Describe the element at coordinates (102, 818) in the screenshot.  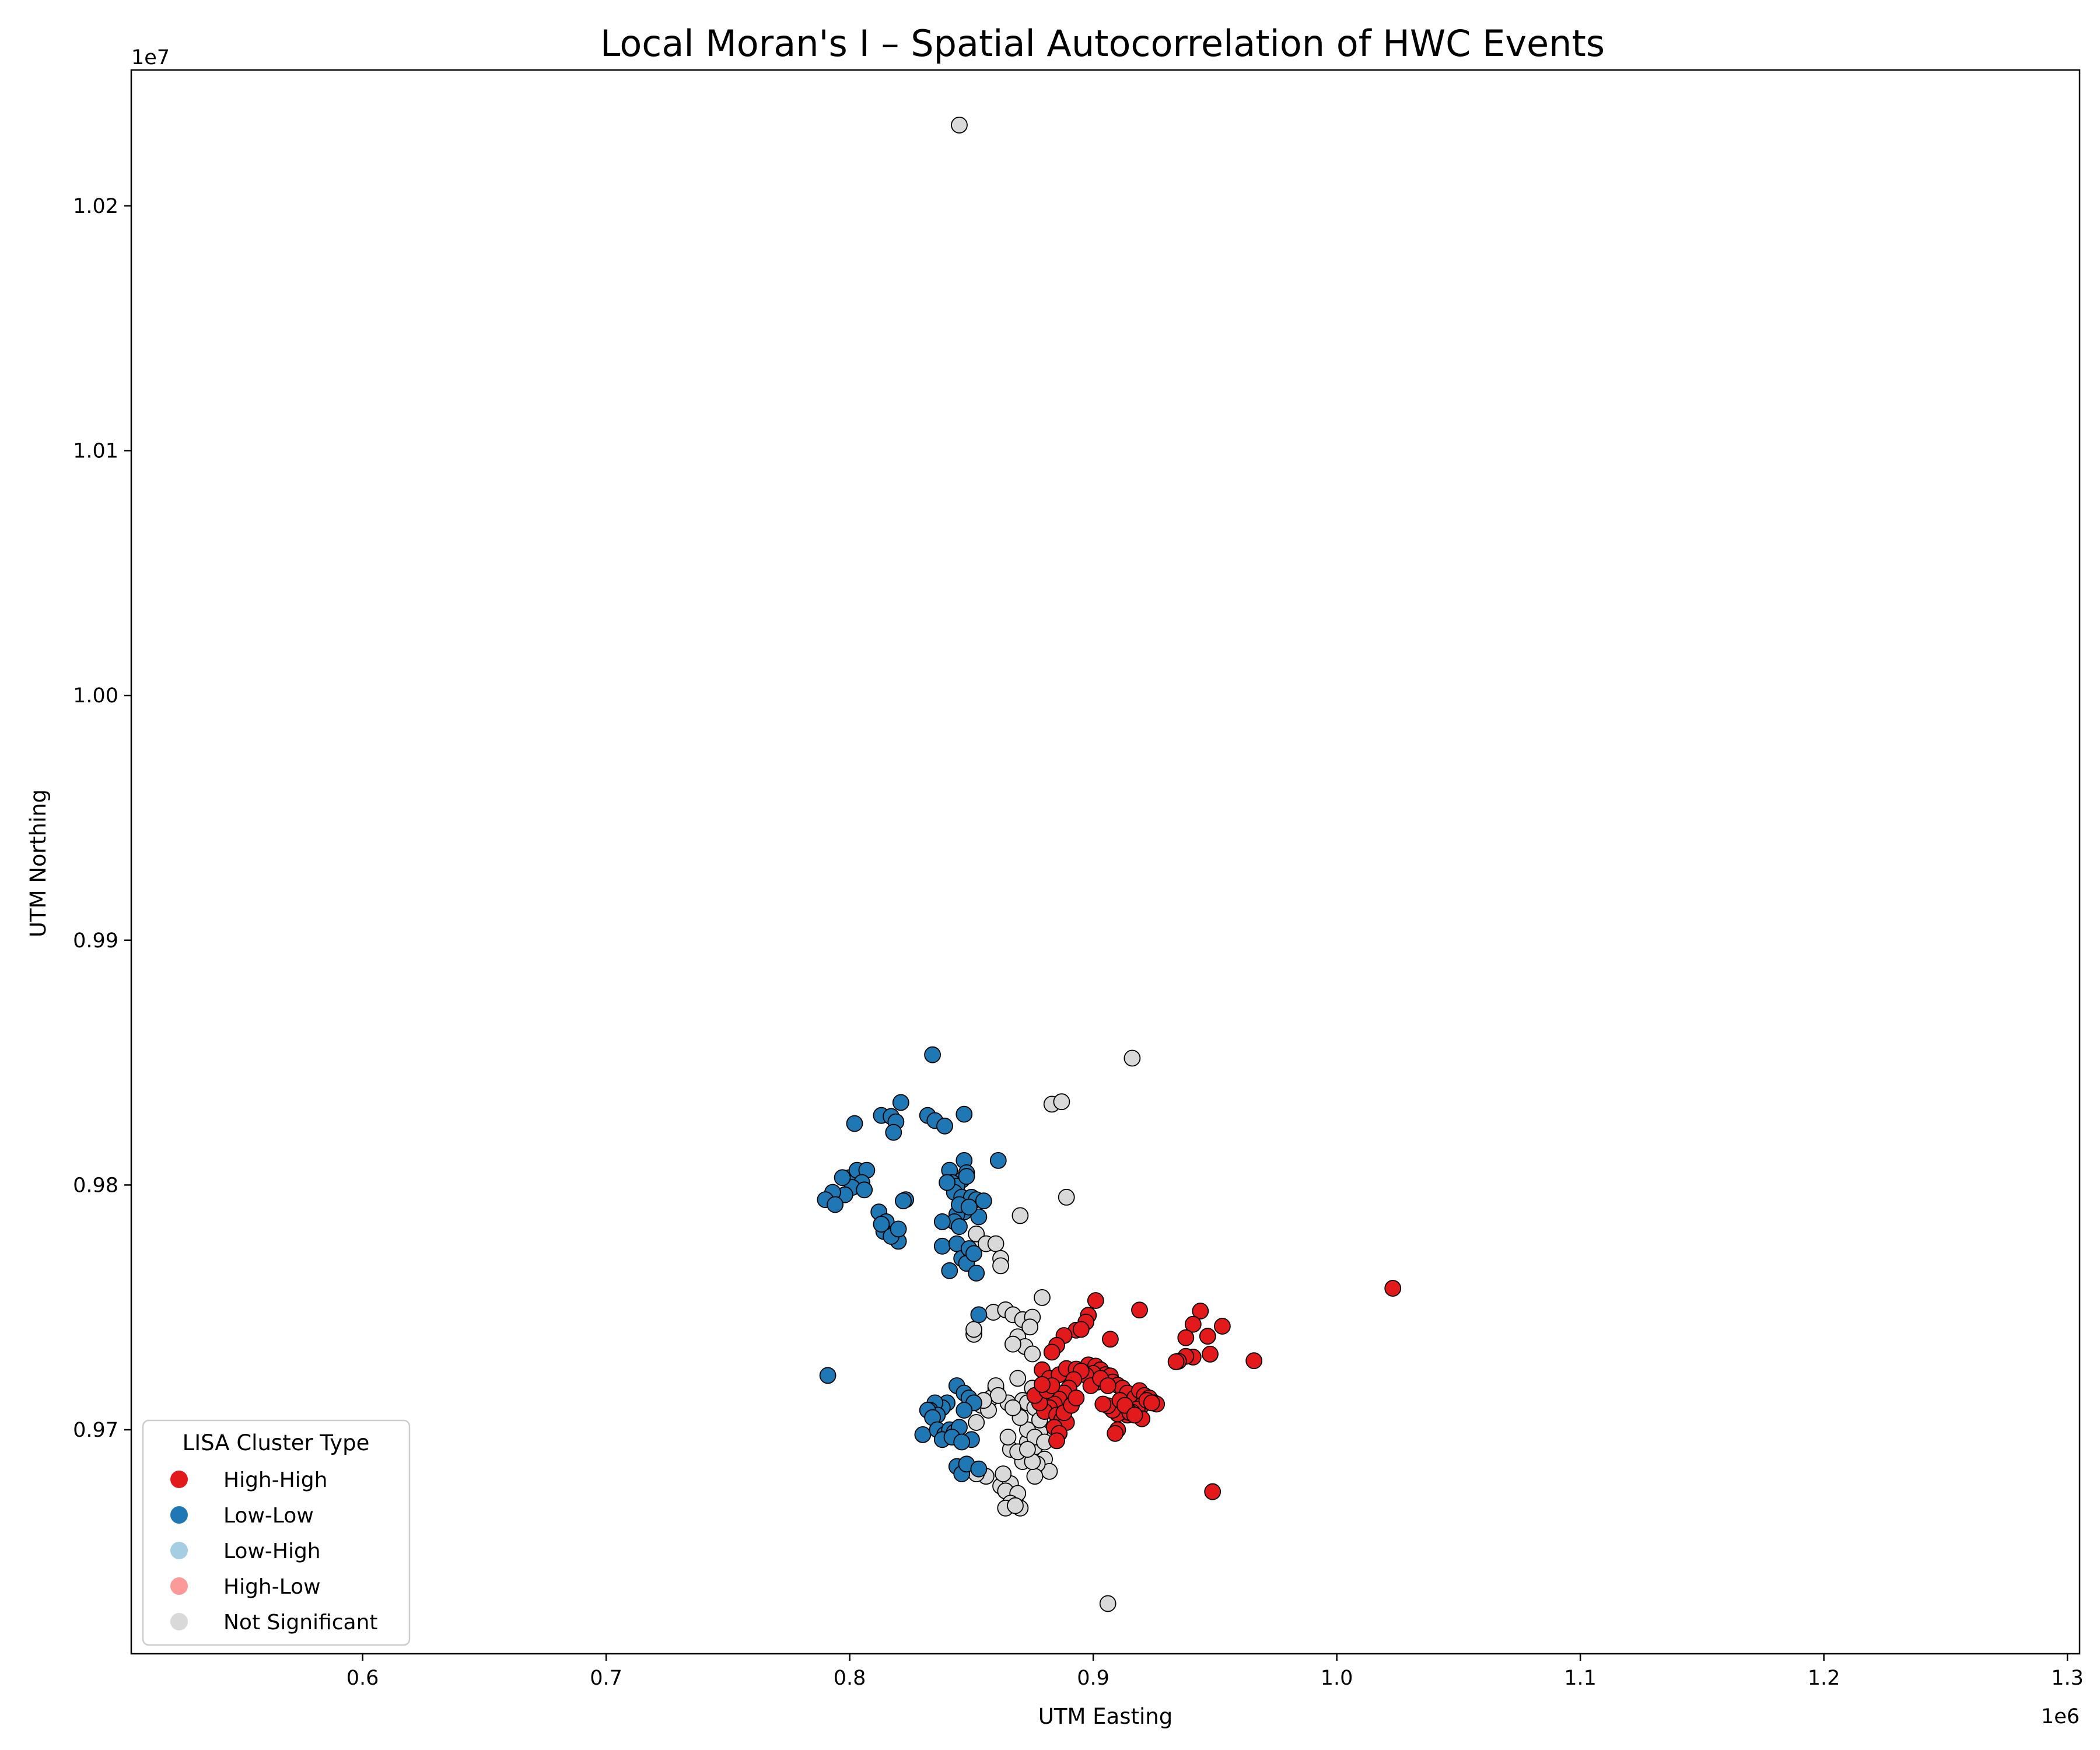
I see `y-axis: 0.97 0.98 0.99 1.00 1.01 1.02` at that location.